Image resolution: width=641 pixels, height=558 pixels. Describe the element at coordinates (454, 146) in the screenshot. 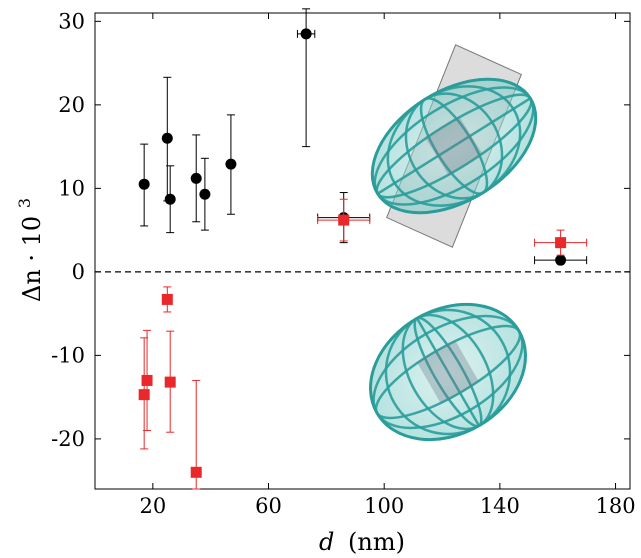

I see `prolate-ellipsoid-with-plane-icon` at that location.